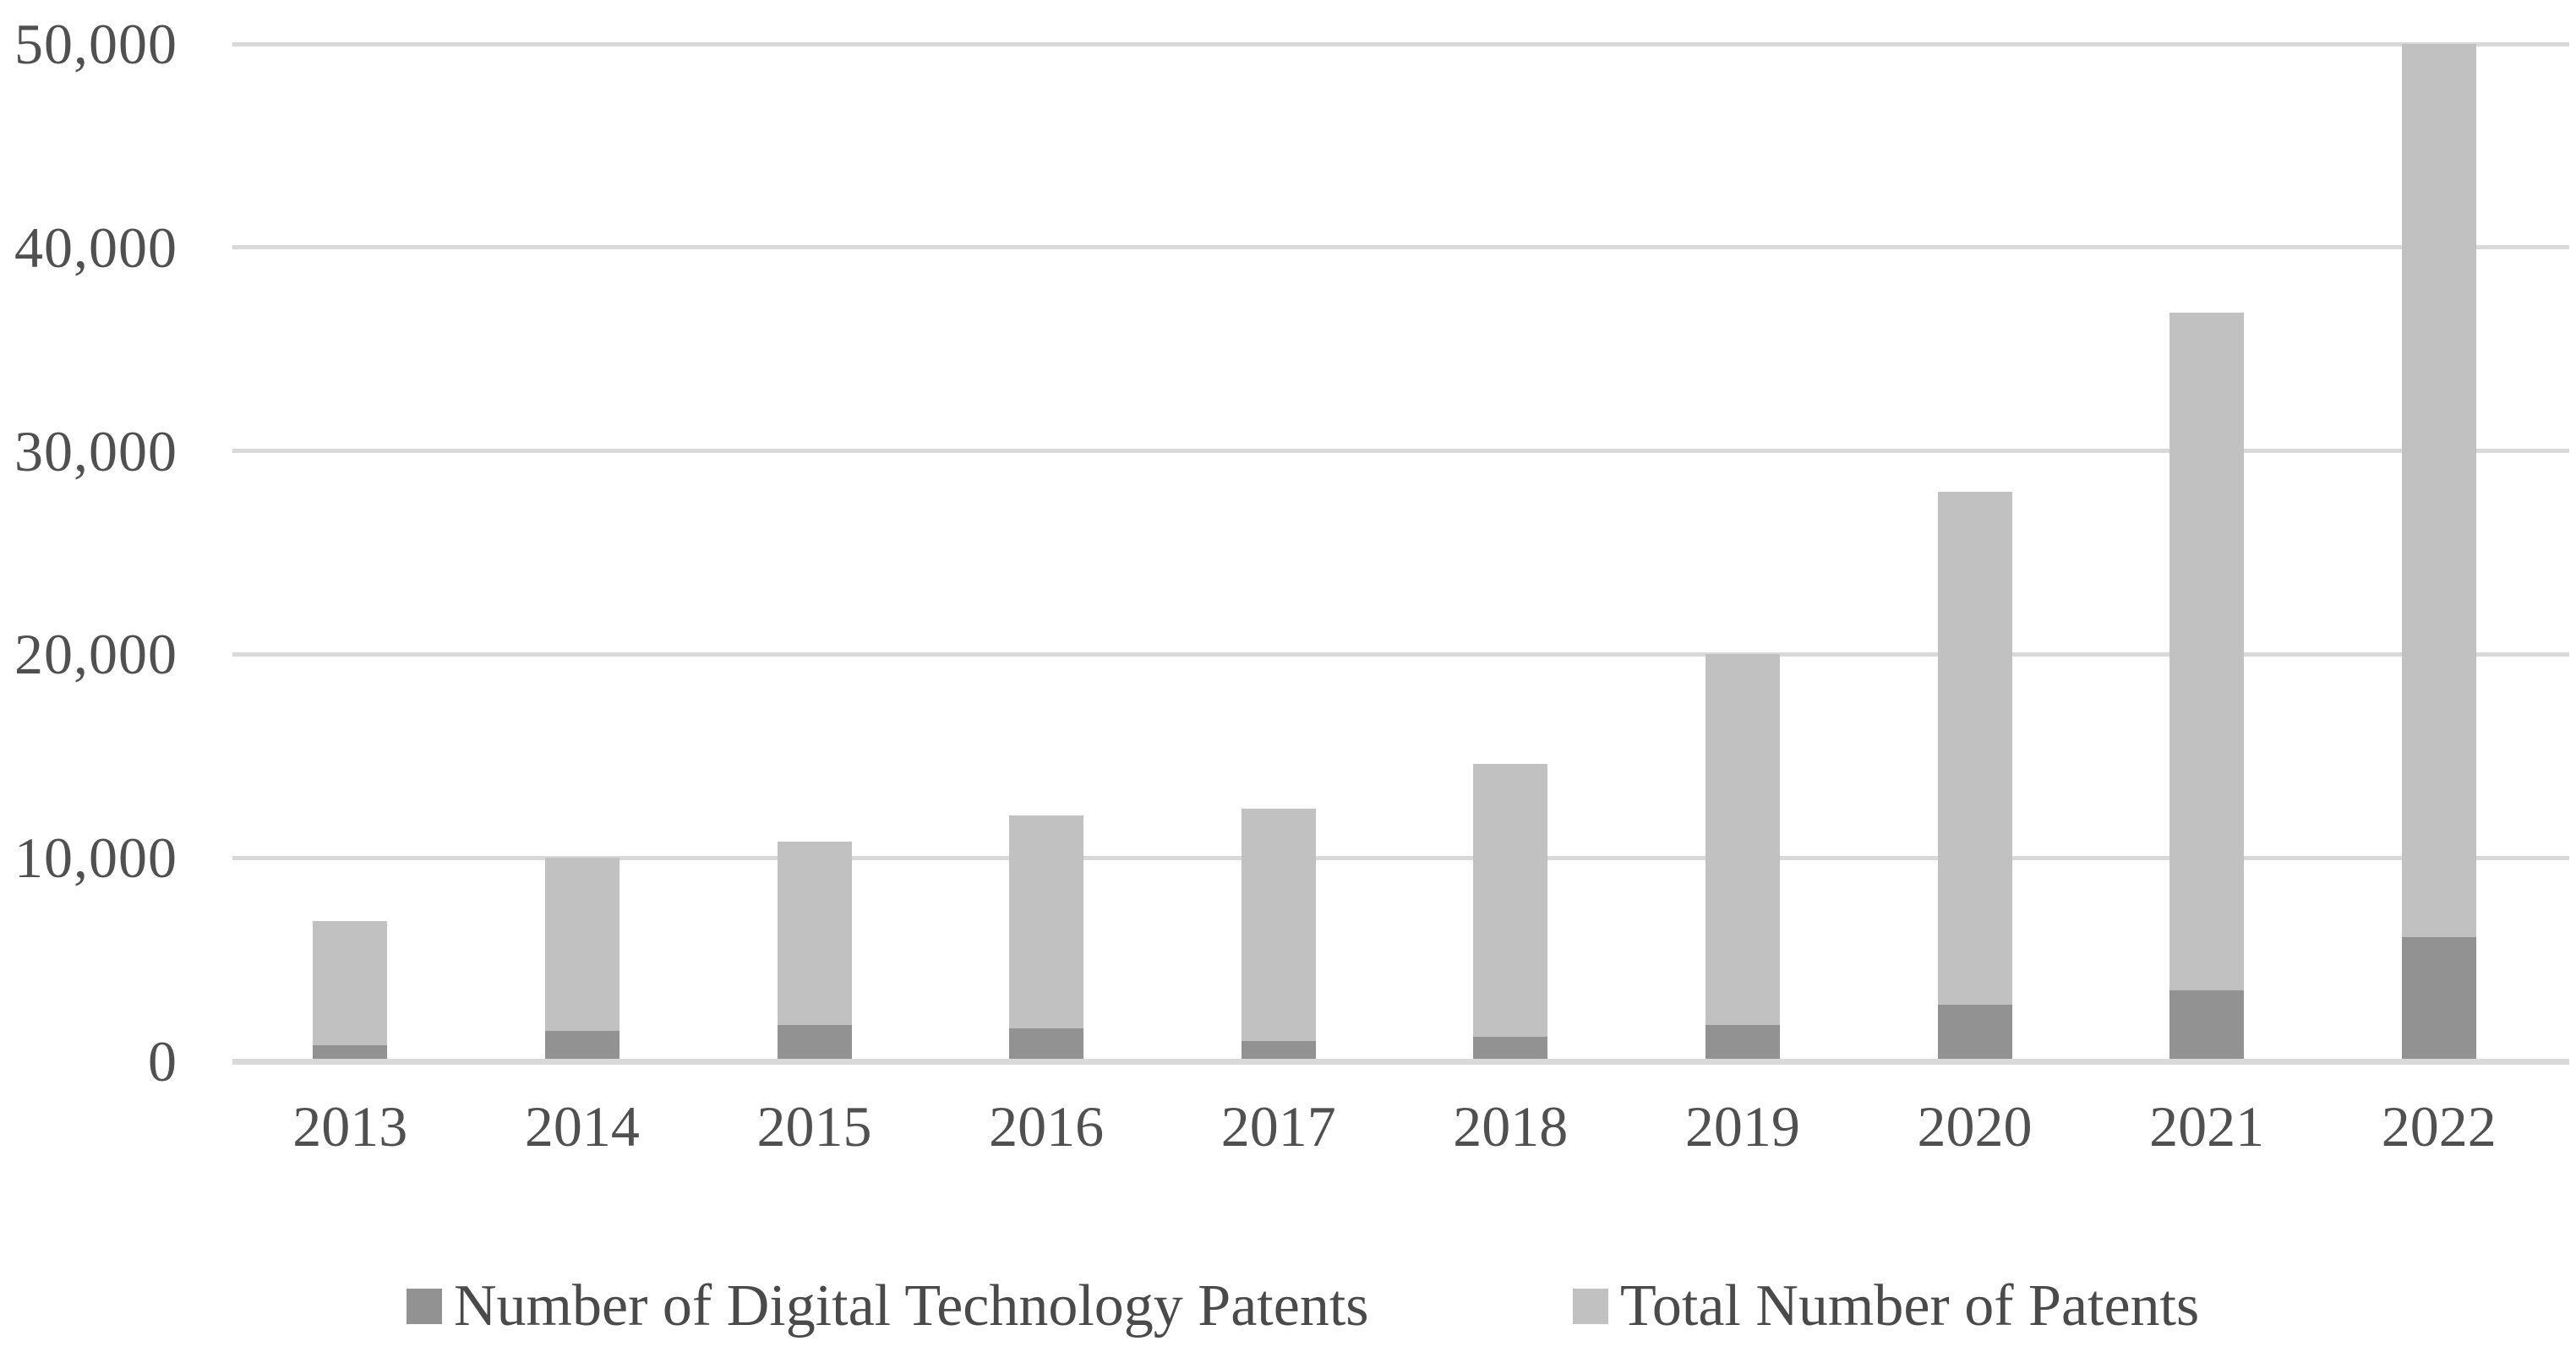 The height and width of the screenshot is (1352, 2576). I want to click on legend-item-total-patents: Total Number of Patents, so click(1886, 1306).